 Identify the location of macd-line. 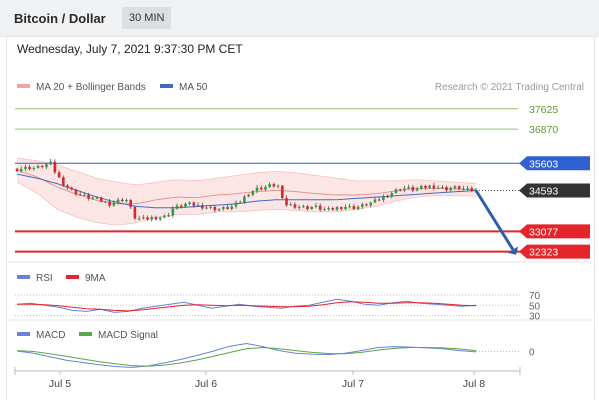
(246, 355).